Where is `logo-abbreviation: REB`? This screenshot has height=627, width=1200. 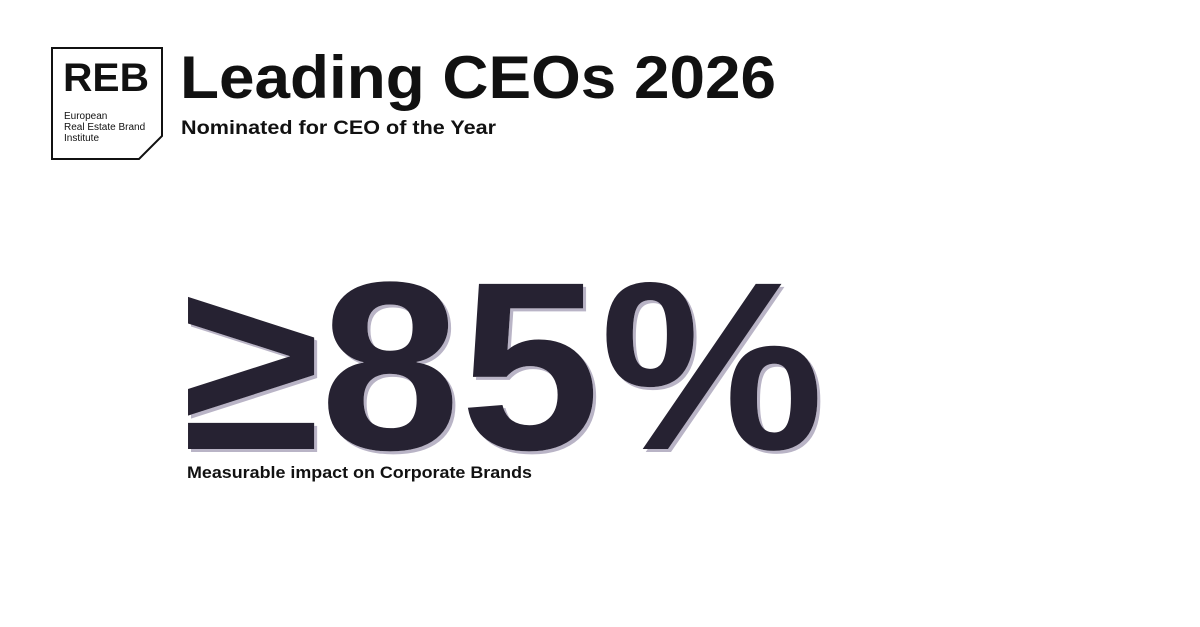 logo-abbreviation: REB is located at coordinates (106, 78).